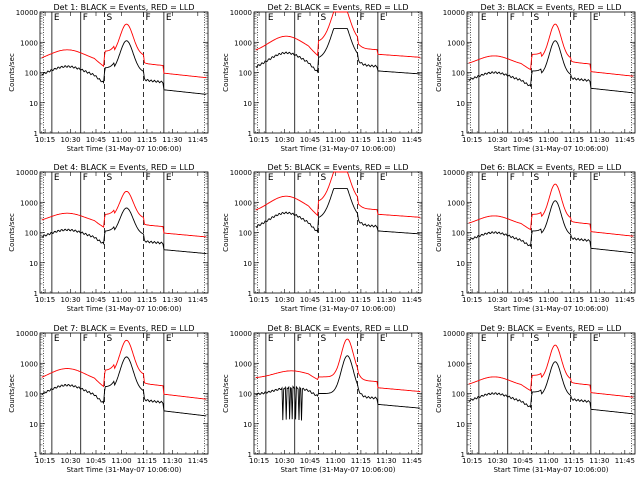  Describe the element at coordinates (338, 328) in the screenshot. I see `panel-title: Det 8: BLACK = Events, RED = LLD` at that location.